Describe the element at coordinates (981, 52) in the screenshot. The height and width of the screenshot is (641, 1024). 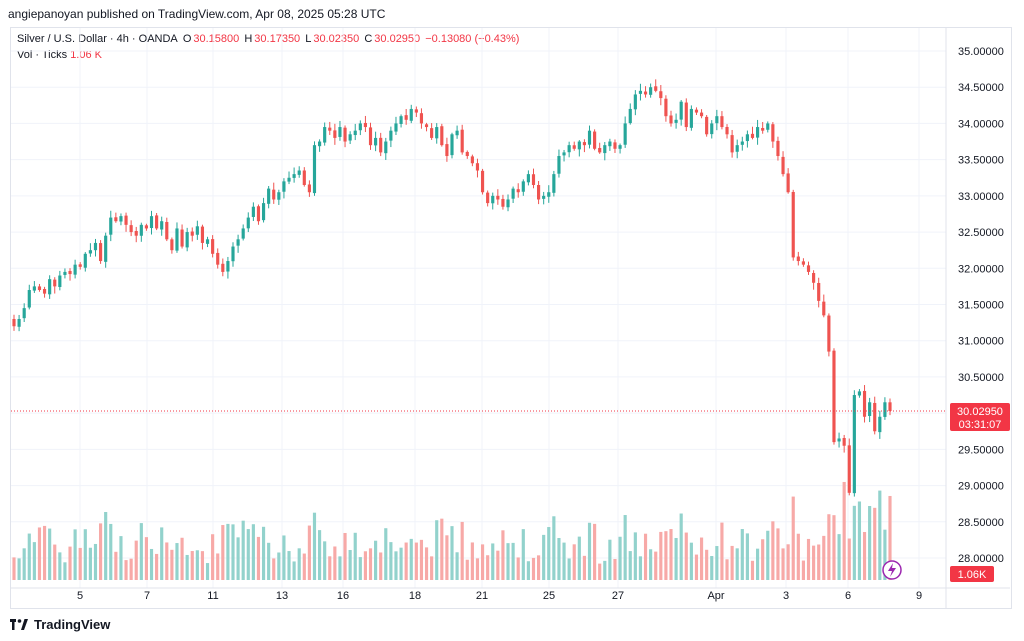
I see `y-tick-label: 35.00000` at that location.